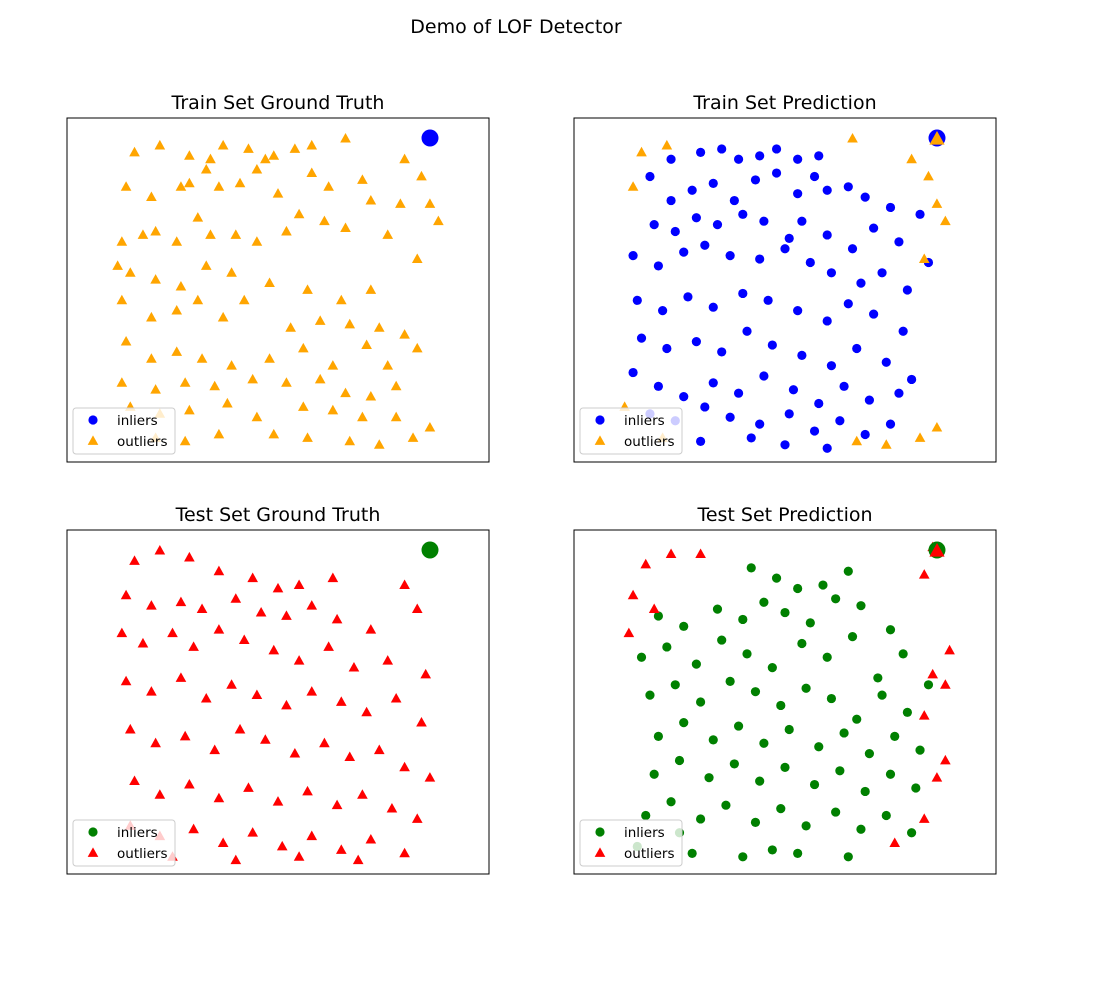  What do you see at coordinates (631, 843) in the screenshot?
I see `legend: inliers outliers` at bounding box center [631, 843].